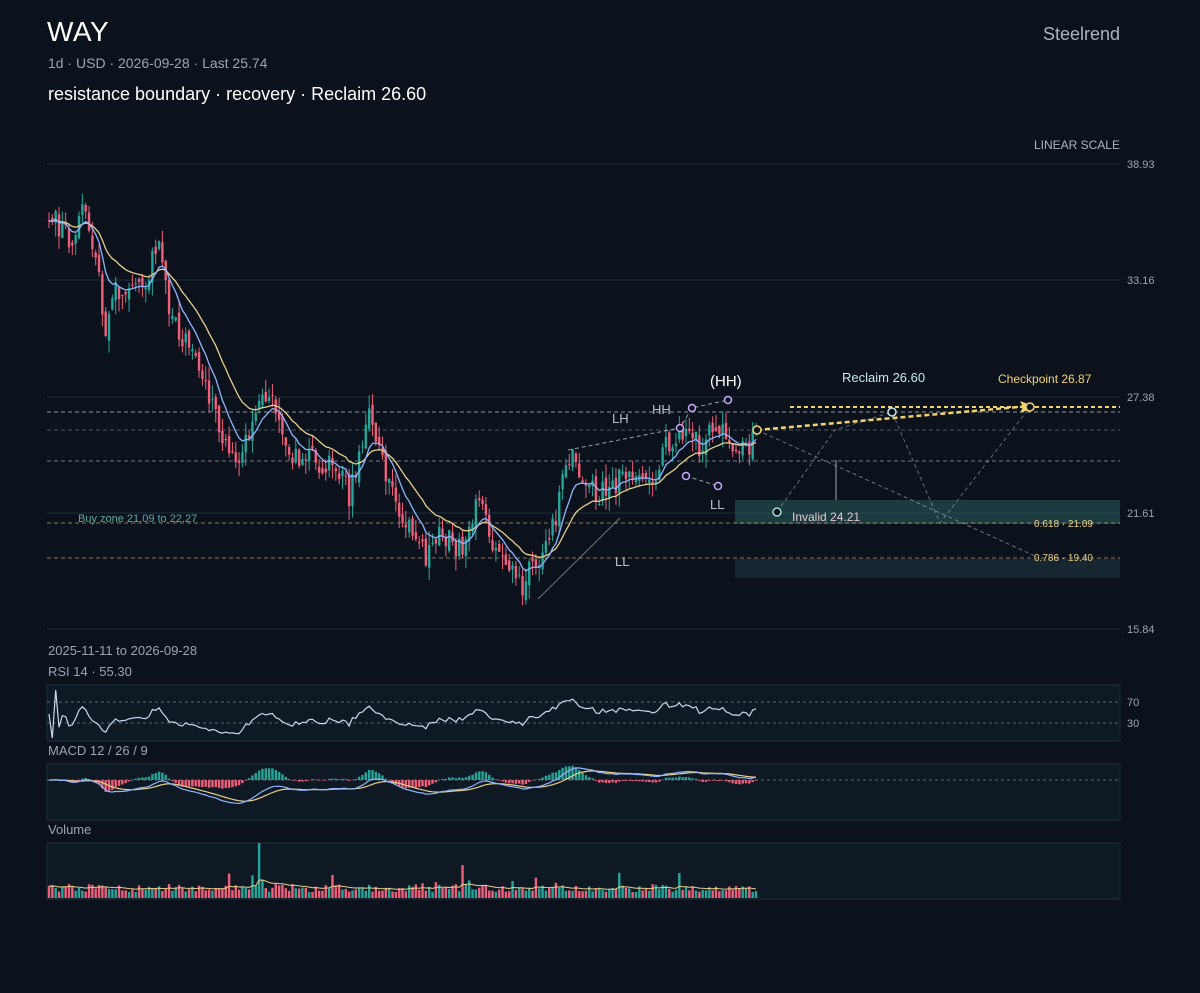  What do you see at coordinates (1081, 34) in the screenshot?
I see `brand-name: Steelrend` at bounding box center [1081, 34].